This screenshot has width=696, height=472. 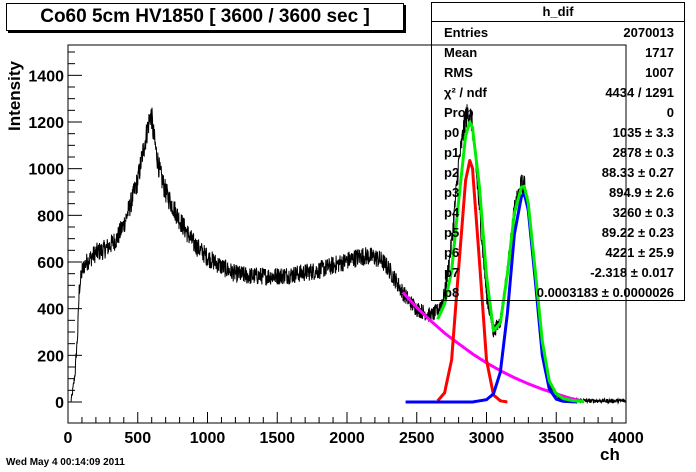 What do you see at coordinates (46, 170) in the screenshot?
I see `y-tick-label: 1000` at bounding box center [46, 170].